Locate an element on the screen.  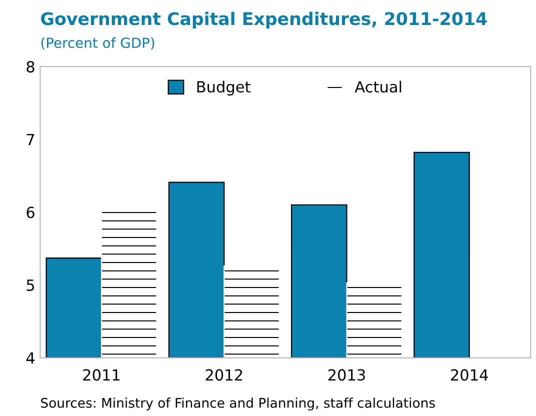
chart-title: Government Capital Expenditures, 2011-2014 is located at coordinates (264, 20).